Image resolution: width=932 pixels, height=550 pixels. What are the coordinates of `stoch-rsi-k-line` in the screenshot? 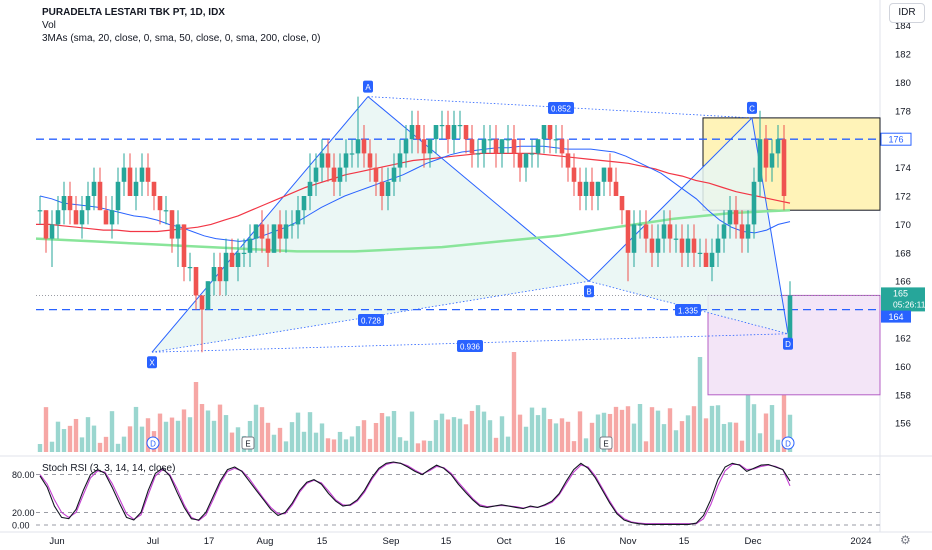 It's located at (415, 493).